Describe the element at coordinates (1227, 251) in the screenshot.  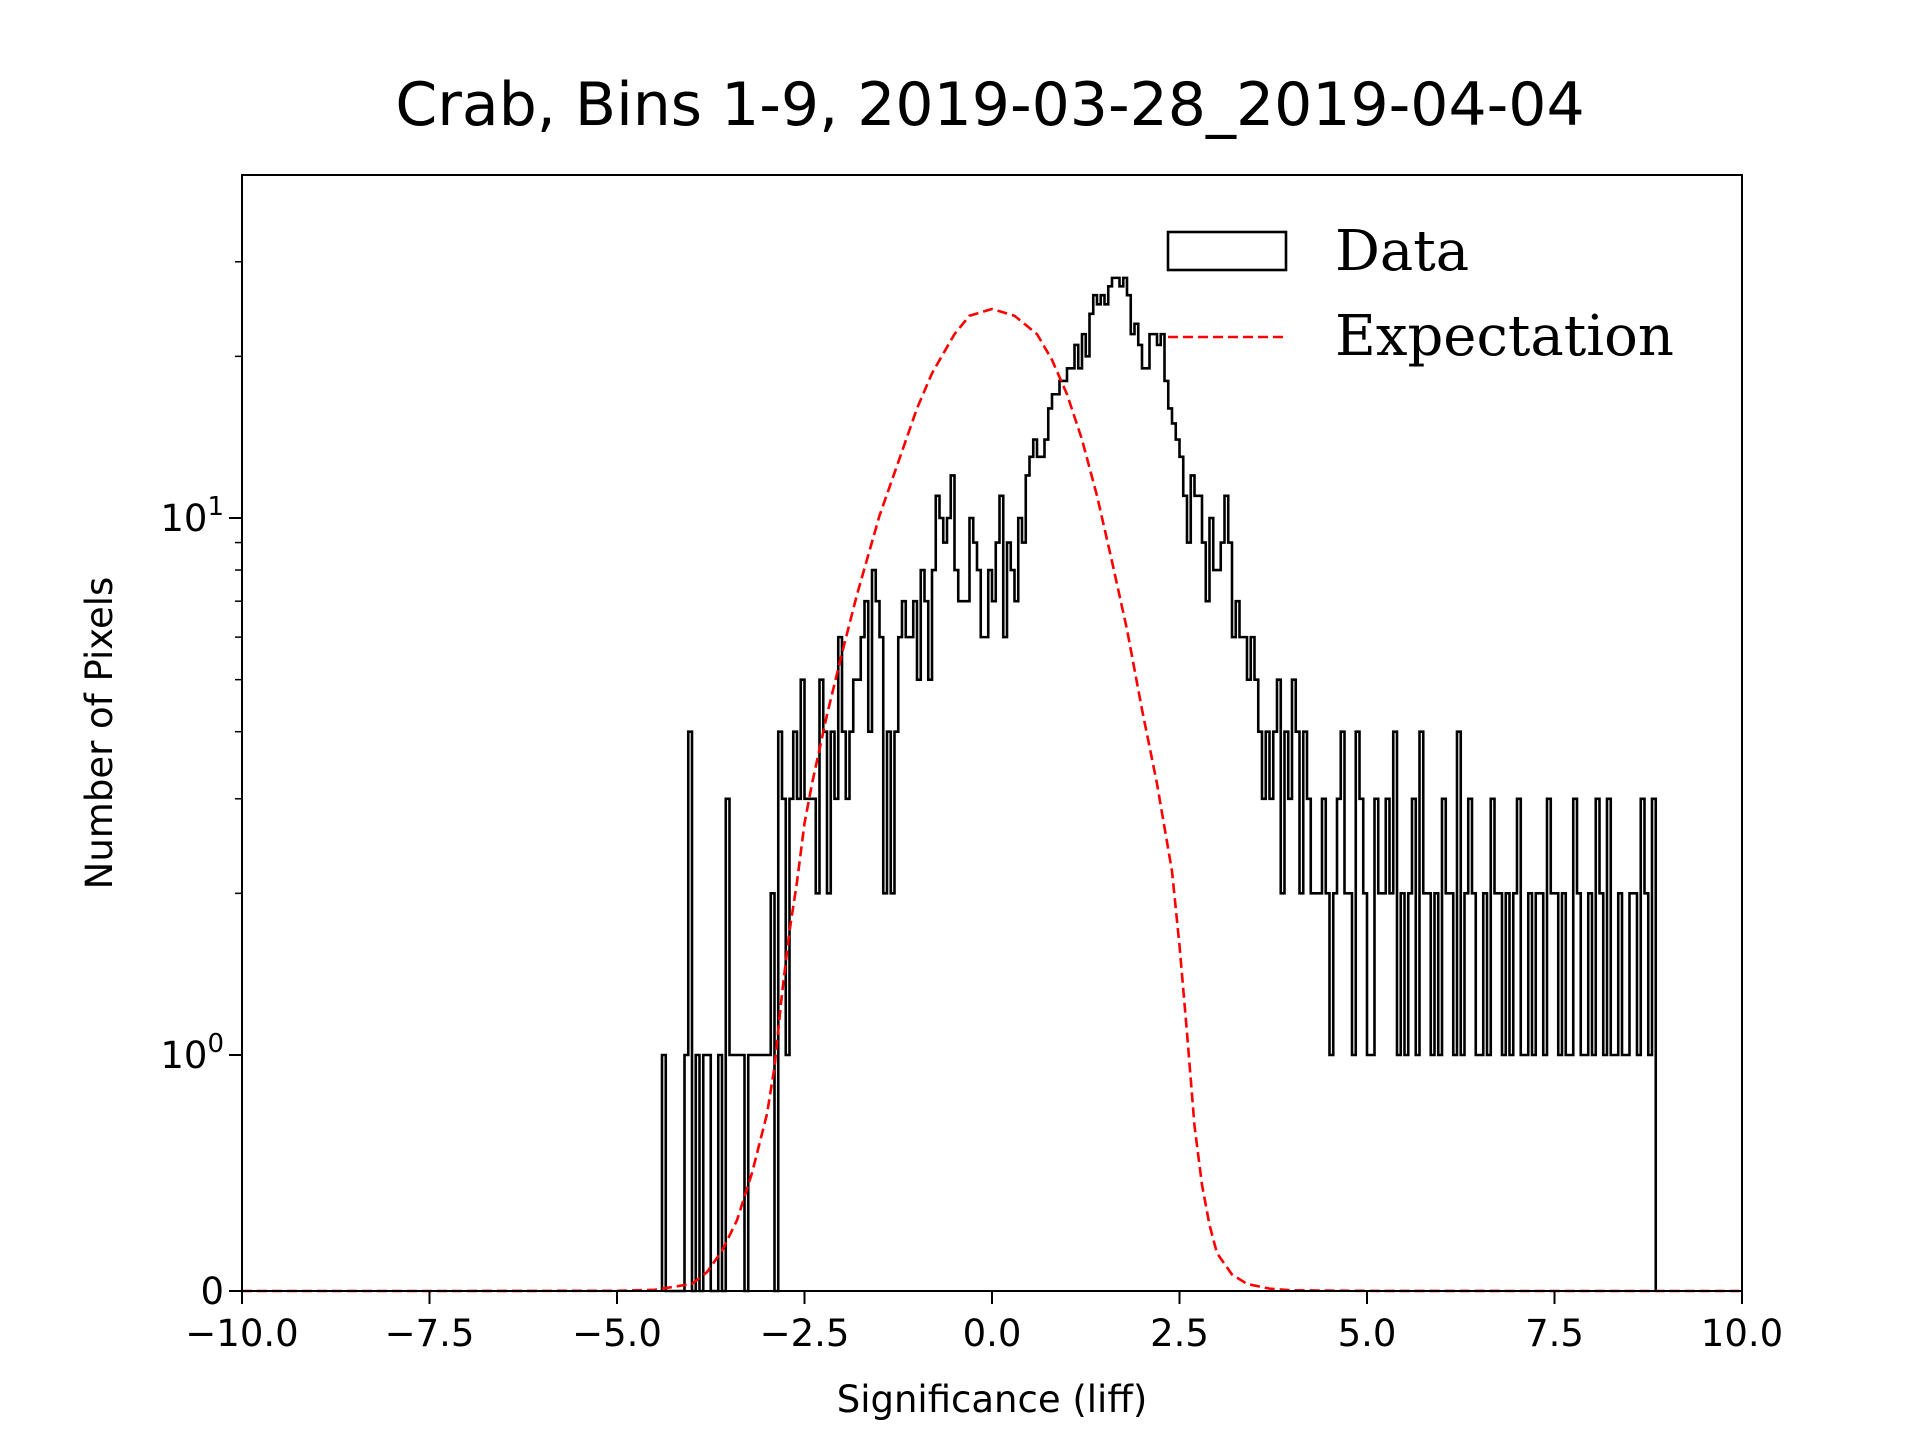
I see `legend-data-swatch` at that location.